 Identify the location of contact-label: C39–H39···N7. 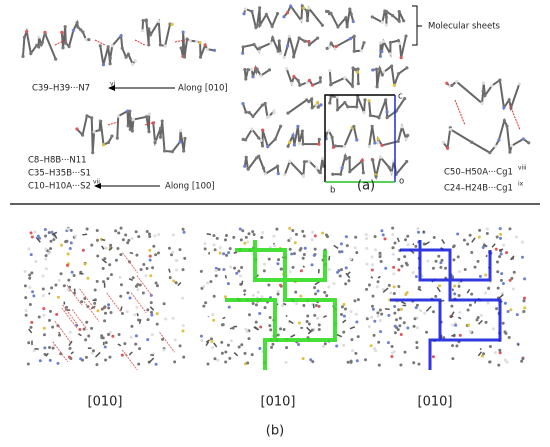
(61, 89).